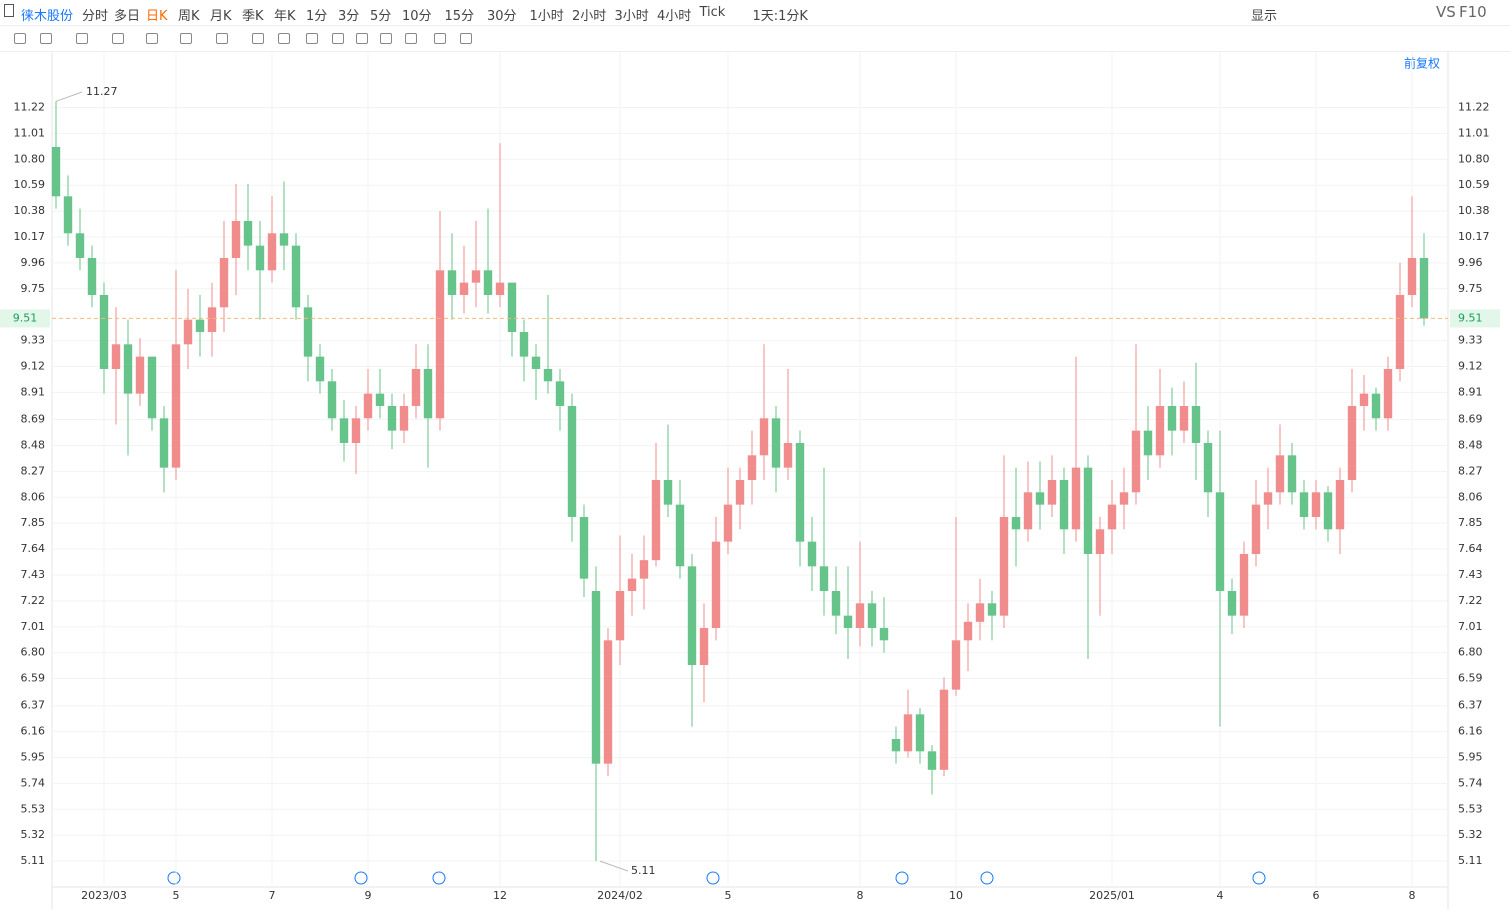  What do you see at coordinates (189, 16) in the screenshot?
I see `period-tab: 周K` at bounding box center [189, 16].